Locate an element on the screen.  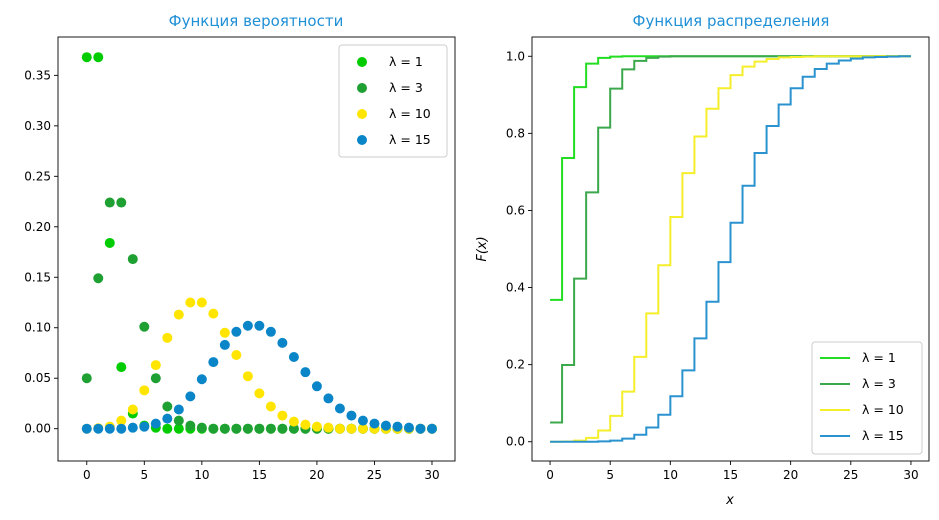
pmf-xtick-label: 15 is located at coordinates (259, 475).